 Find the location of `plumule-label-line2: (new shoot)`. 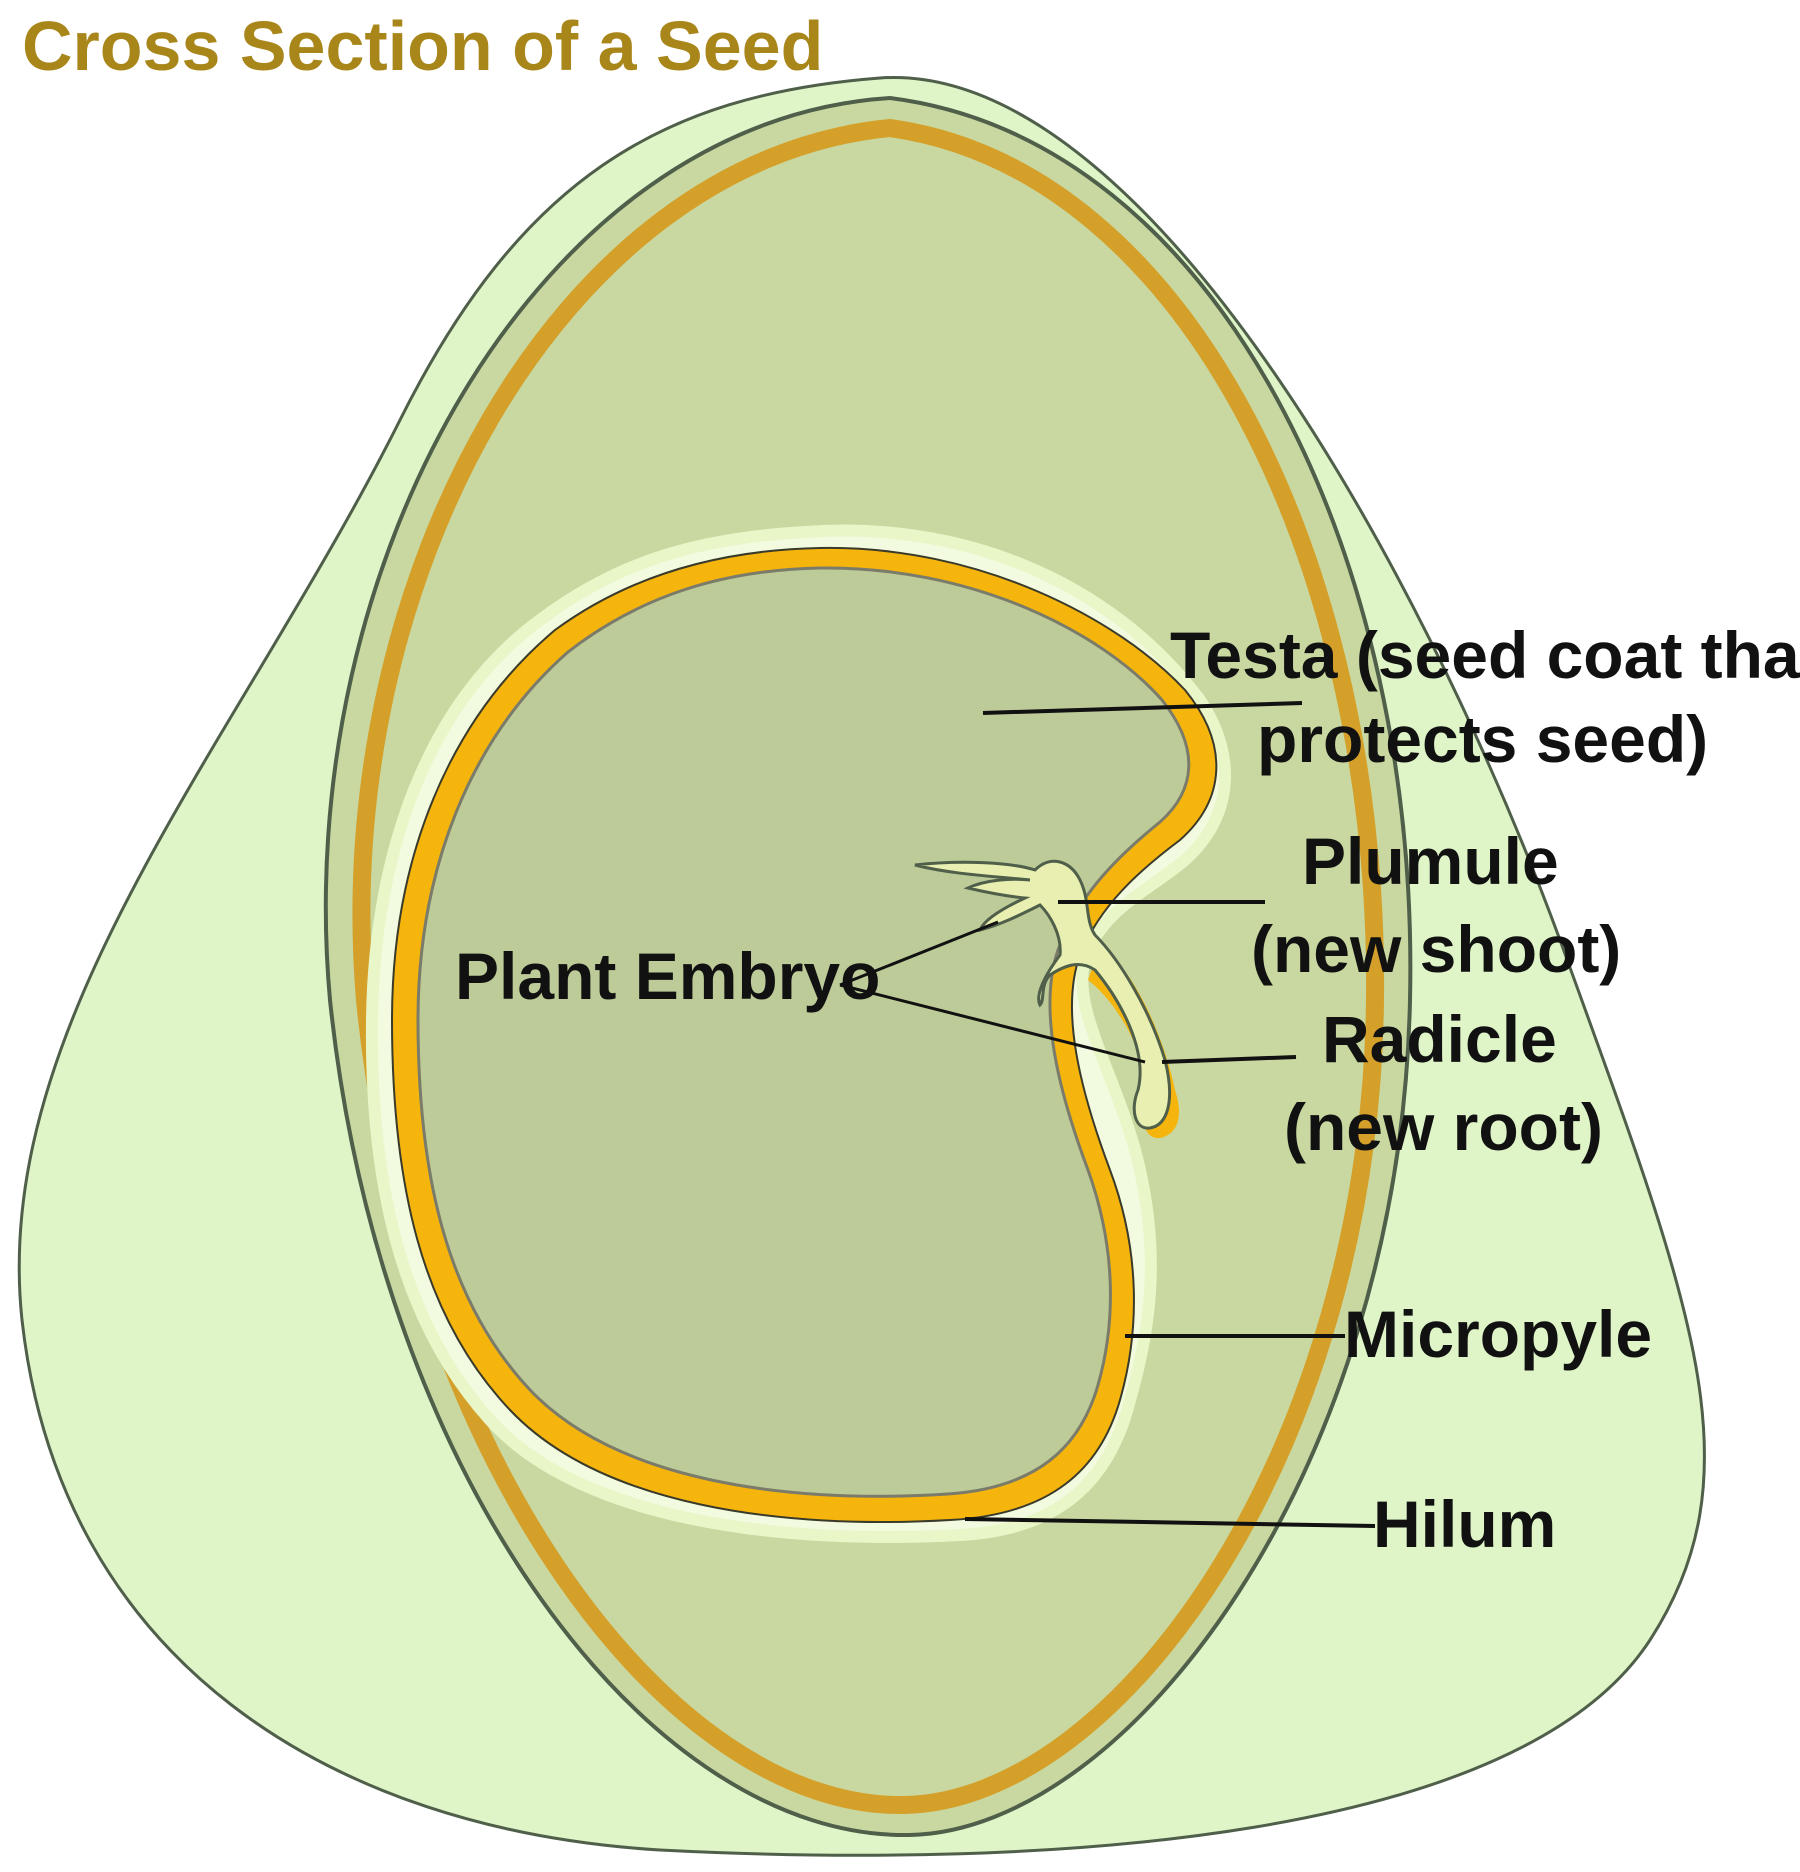

plumule-label-line2: (new shoot) is located at coordinates (1436, 949).